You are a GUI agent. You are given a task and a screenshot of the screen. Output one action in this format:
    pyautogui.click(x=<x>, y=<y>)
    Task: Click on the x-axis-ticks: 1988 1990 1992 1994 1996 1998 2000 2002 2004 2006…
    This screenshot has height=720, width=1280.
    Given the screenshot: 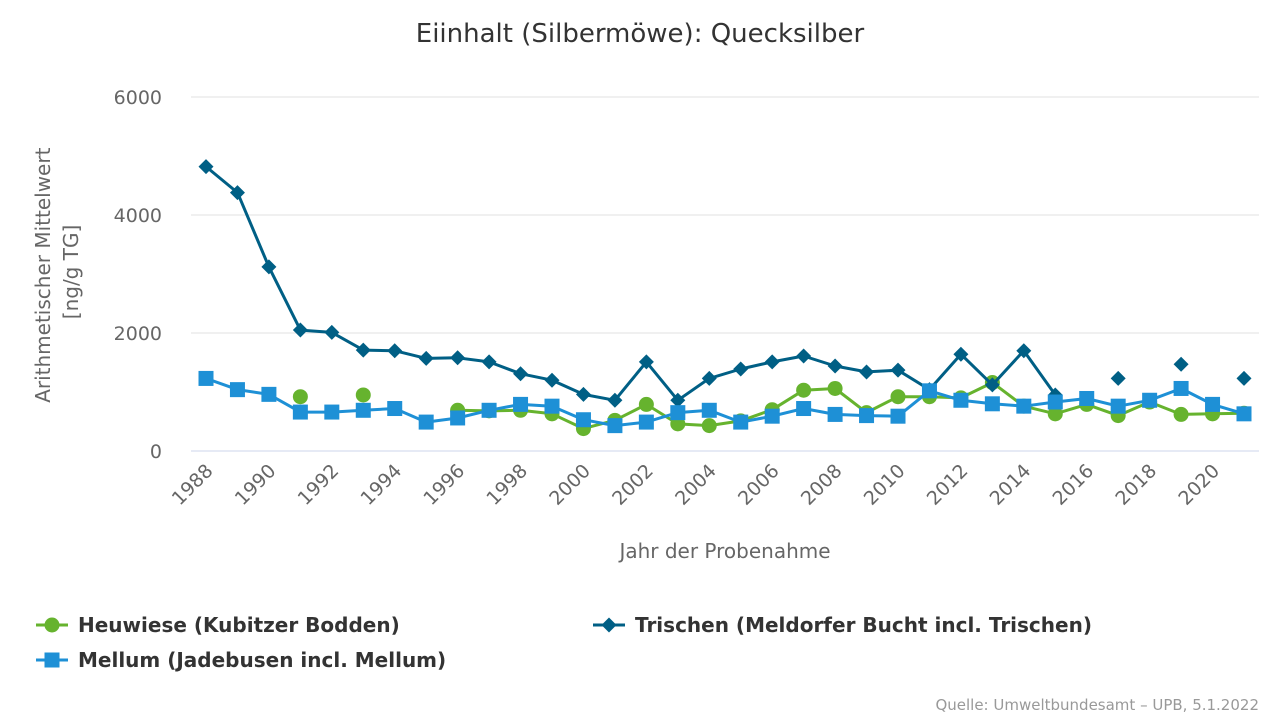 What is the action you would take?
    pyautogui.click(x=696, y=485)
    